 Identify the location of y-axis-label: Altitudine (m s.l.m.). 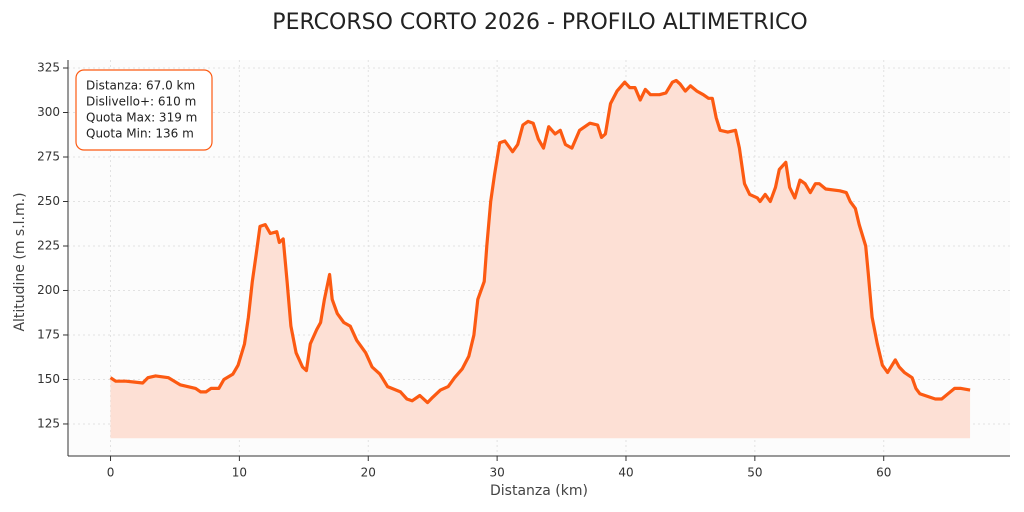
(20, 261).